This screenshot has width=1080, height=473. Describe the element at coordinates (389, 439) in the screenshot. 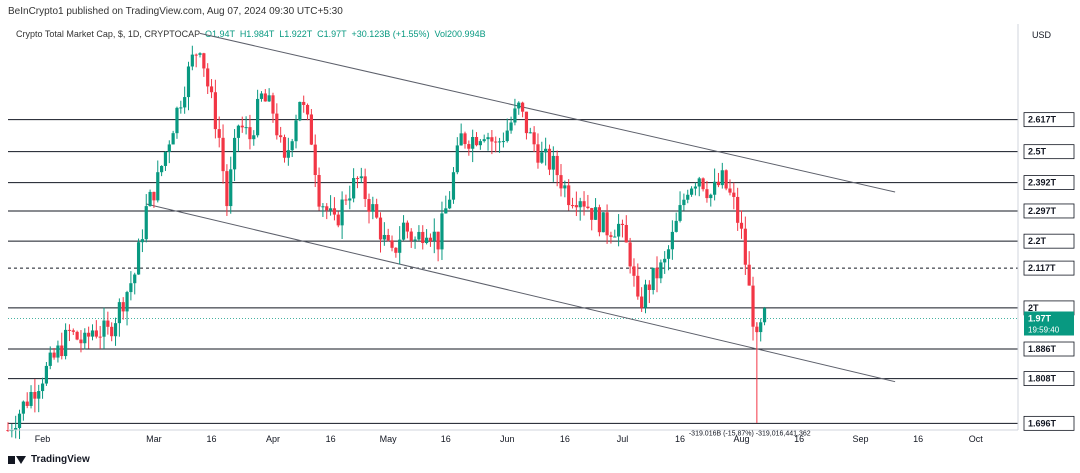

I see `x-tick-label: May` at that location.